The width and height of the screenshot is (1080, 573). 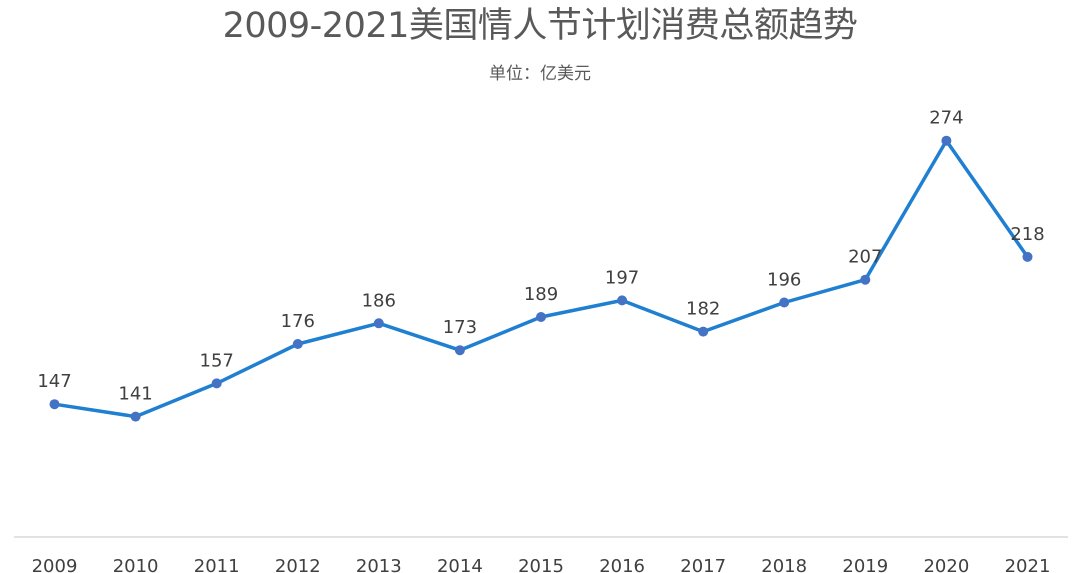 I want to click on data-point-2009, so click(x=54, y=404).